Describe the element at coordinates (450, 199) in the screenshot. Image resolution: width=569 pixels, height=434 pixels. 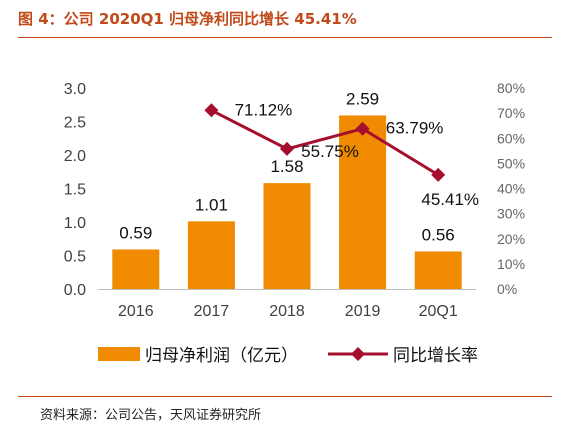
I see `line-label-20Q1: 45.41%` at that location.